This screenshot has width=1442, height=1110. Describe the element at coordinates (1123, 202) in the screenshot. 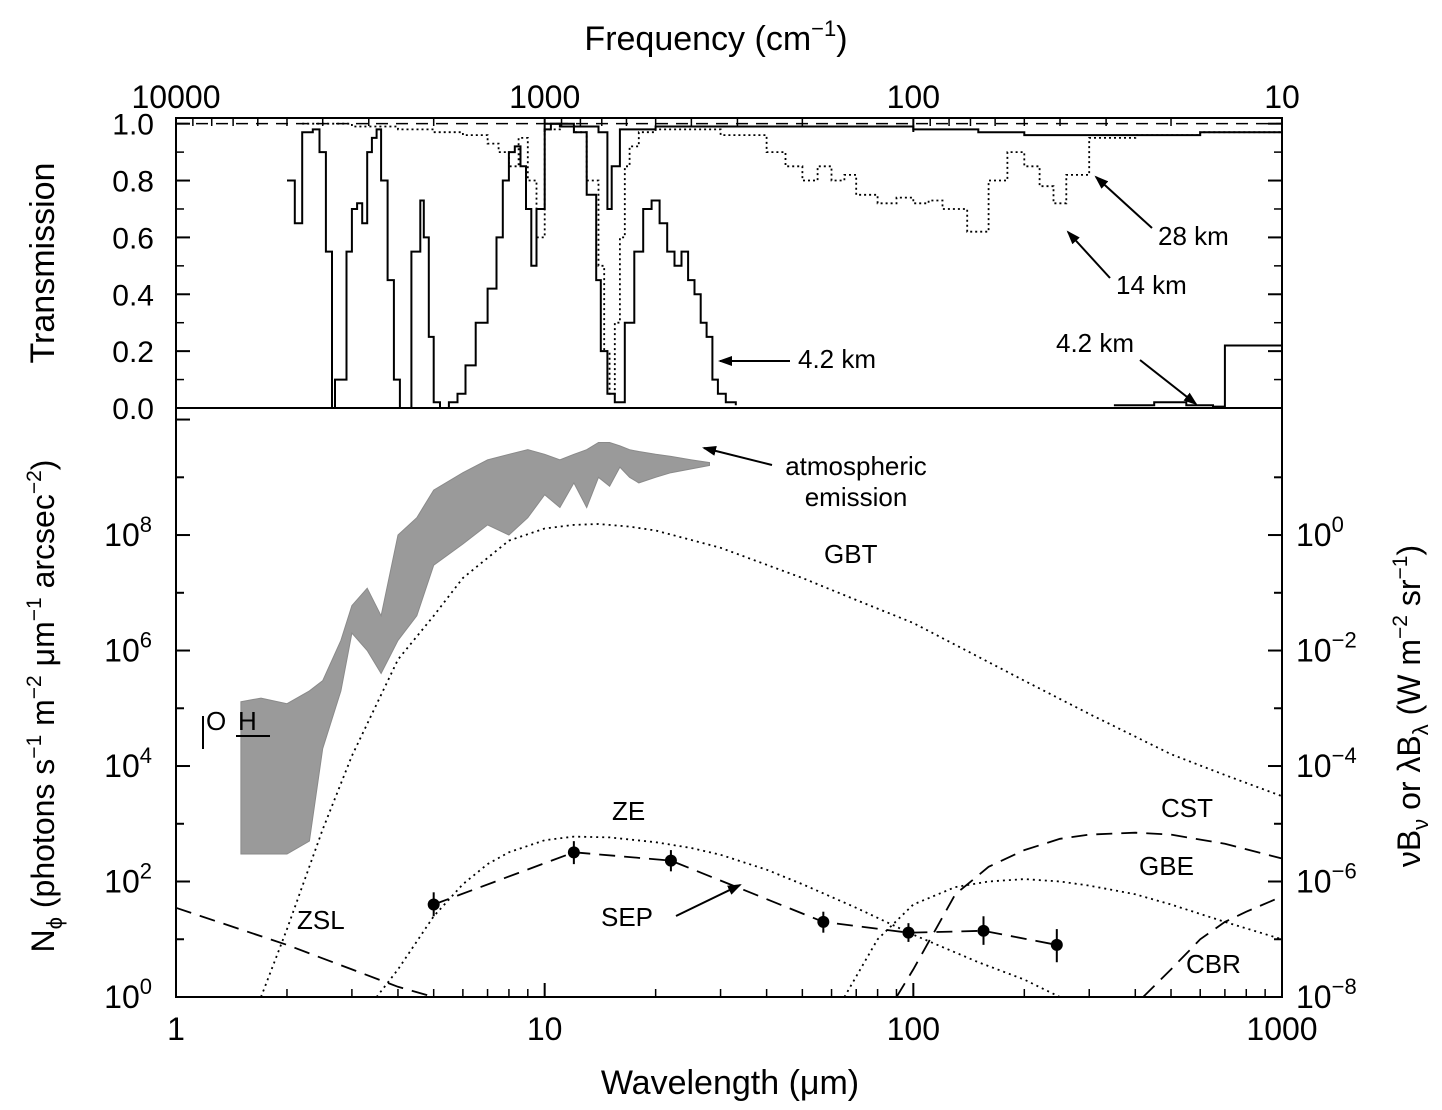

I see `arrow-28km` at that location.